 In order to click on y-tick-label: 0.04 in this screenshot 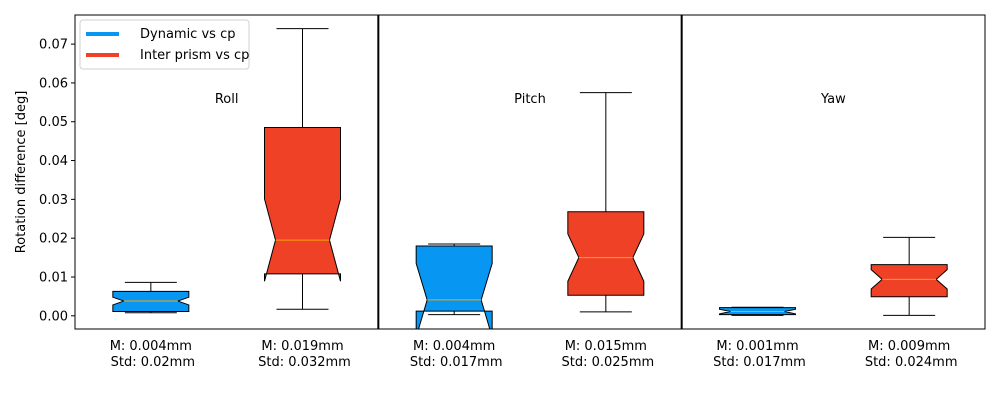, I will do `click(53, 161)`.